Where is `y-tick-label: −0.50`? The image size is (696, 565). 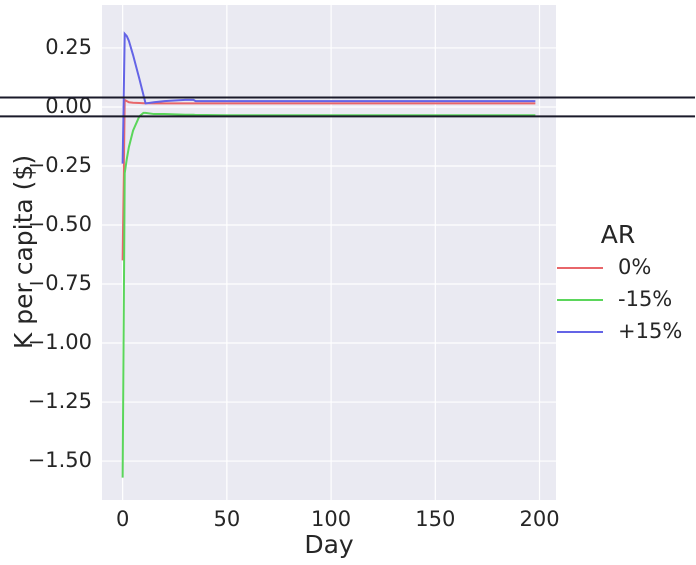
y-tick-label: −0.50 is located at coordinates (60, 224).